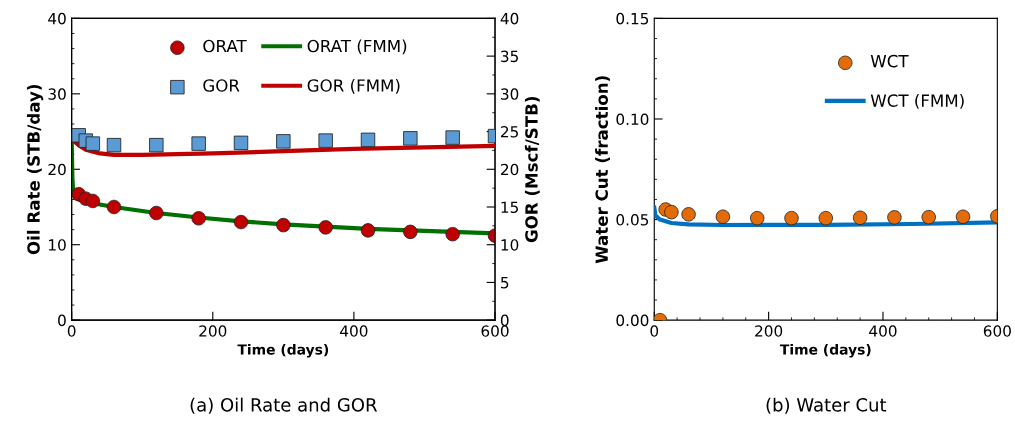 The height and width of the screenshot is (428, 1015). What do you see at coordinates (509, 207) in the screenshot?
I see `y2-tick-label: 15` at bounding box center [509, 207].